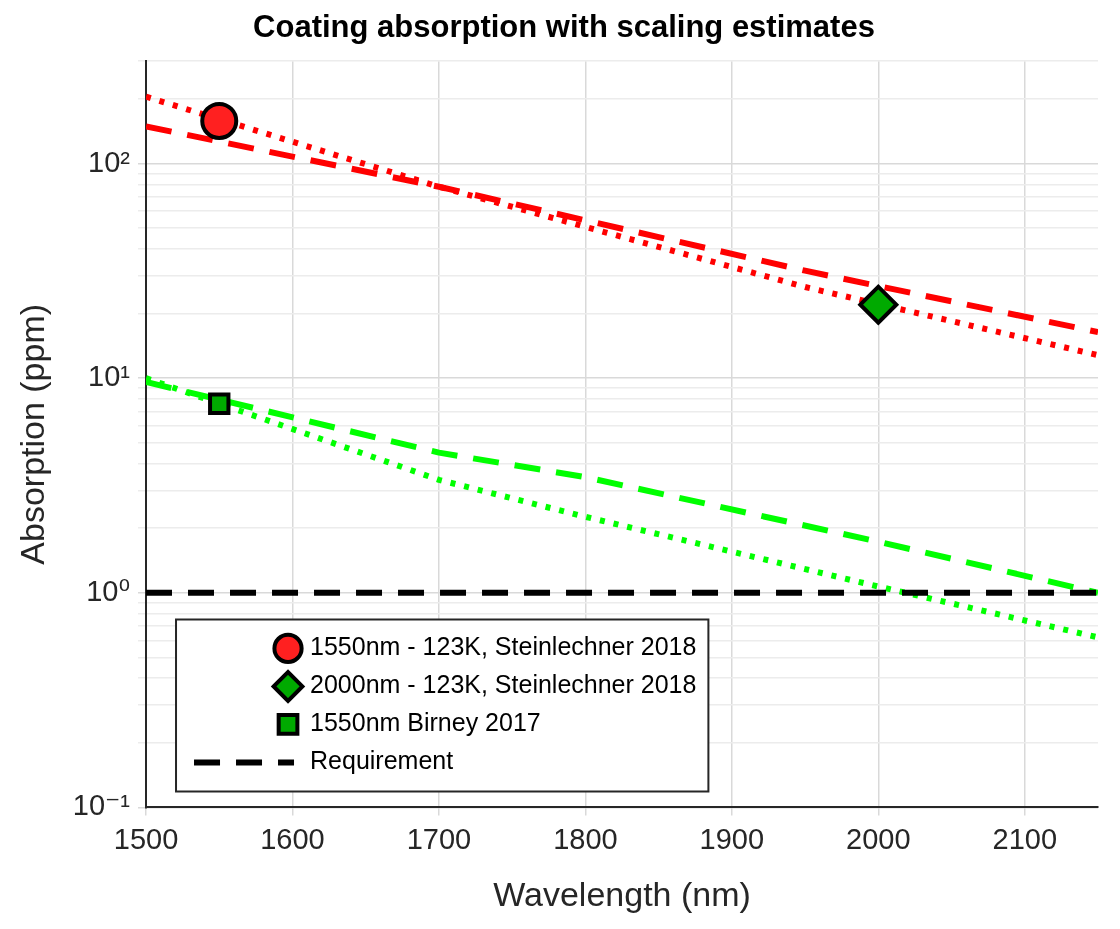  What do you see at coordinates (101, 805) in the screenshot?
I see `y-tick-label: 10⁻¹` at bounding box center [101, 805].